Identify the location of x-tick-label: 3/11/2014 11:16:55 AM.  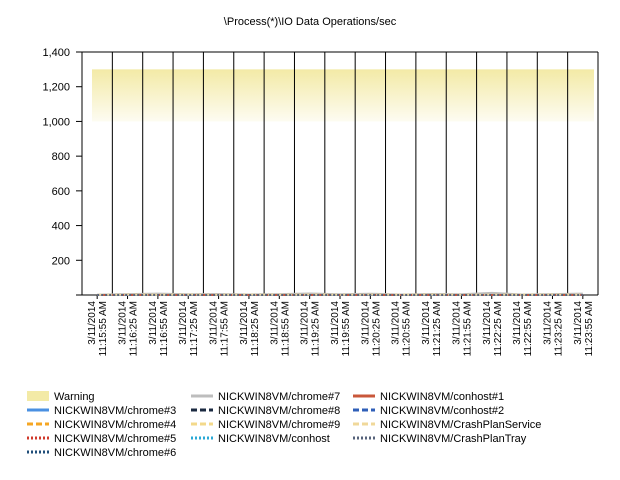
(159, 329).